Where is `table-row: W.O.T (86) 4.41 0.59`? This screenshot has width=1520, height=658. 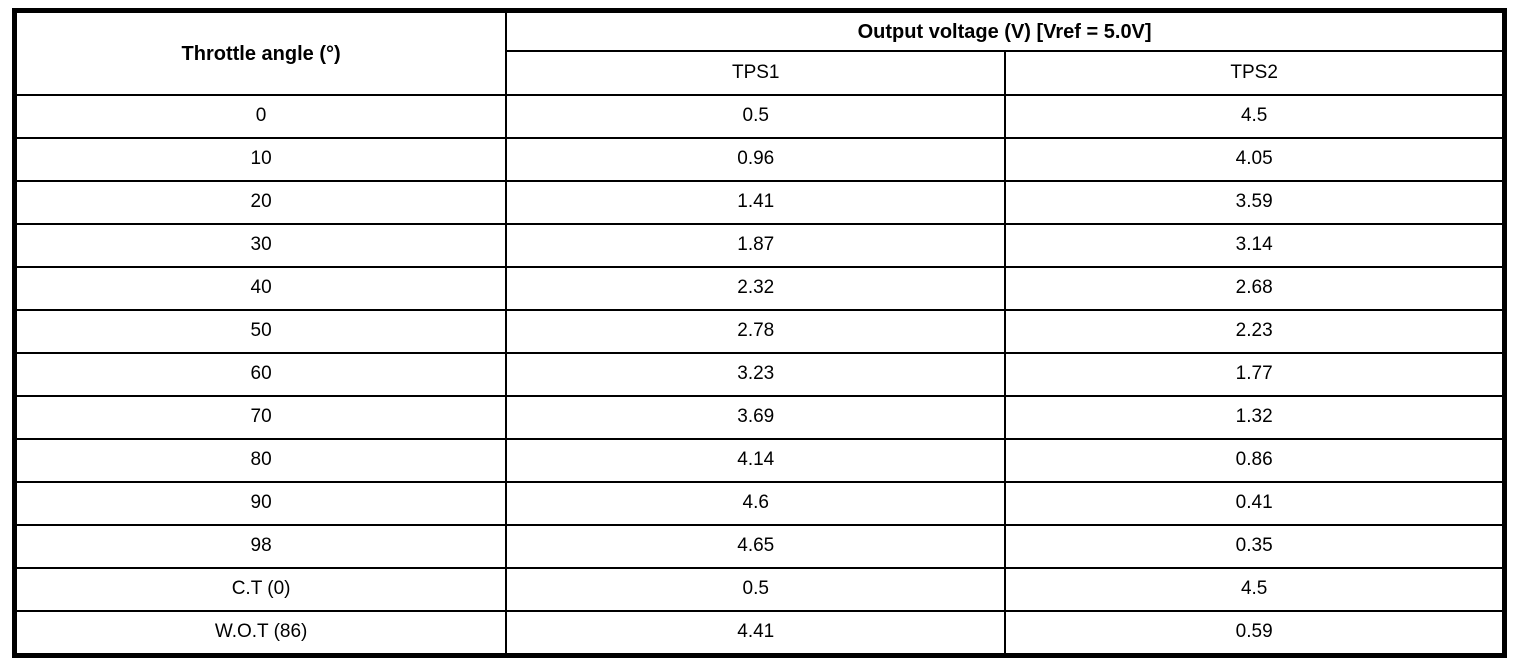 table-row: W.O.T (86) 4.41 0.59 is located at coordinates (759, 633).